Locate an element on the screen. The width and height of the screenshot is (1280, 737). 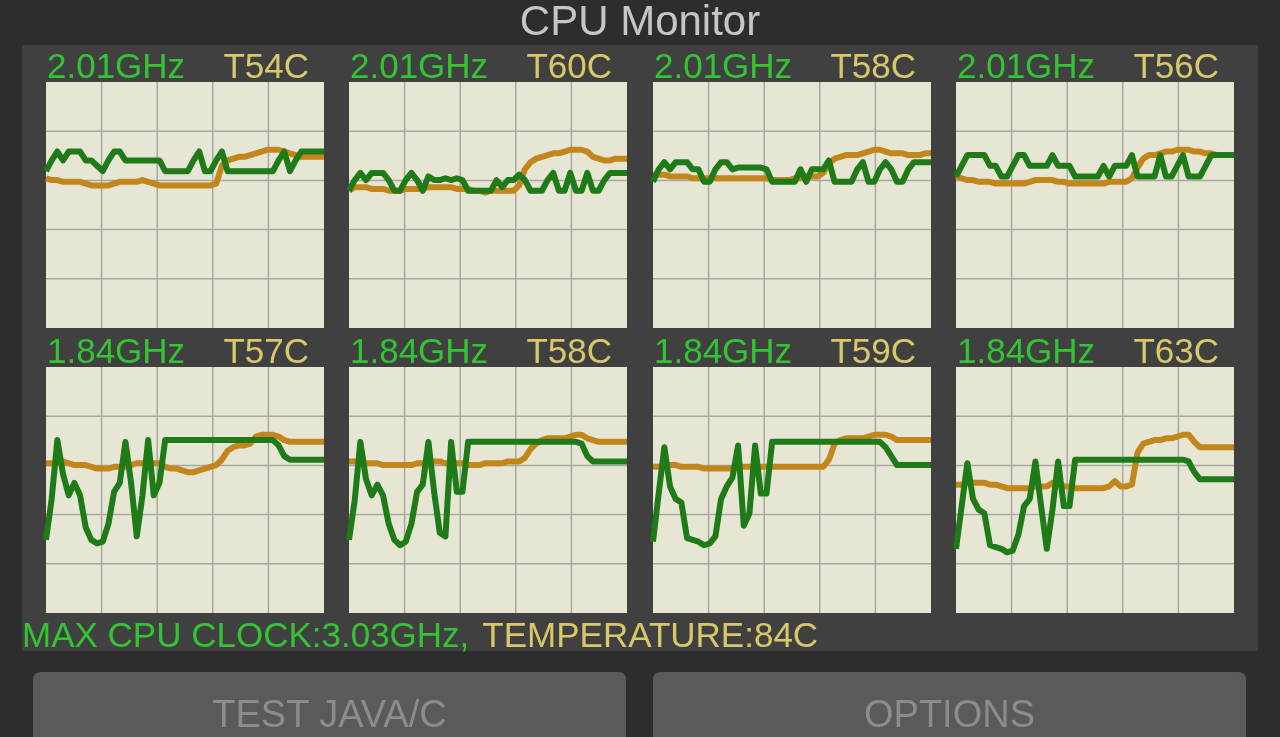
text: MAX CPU CLOCK:3.03GHz, is located at coordinates (246, 634).